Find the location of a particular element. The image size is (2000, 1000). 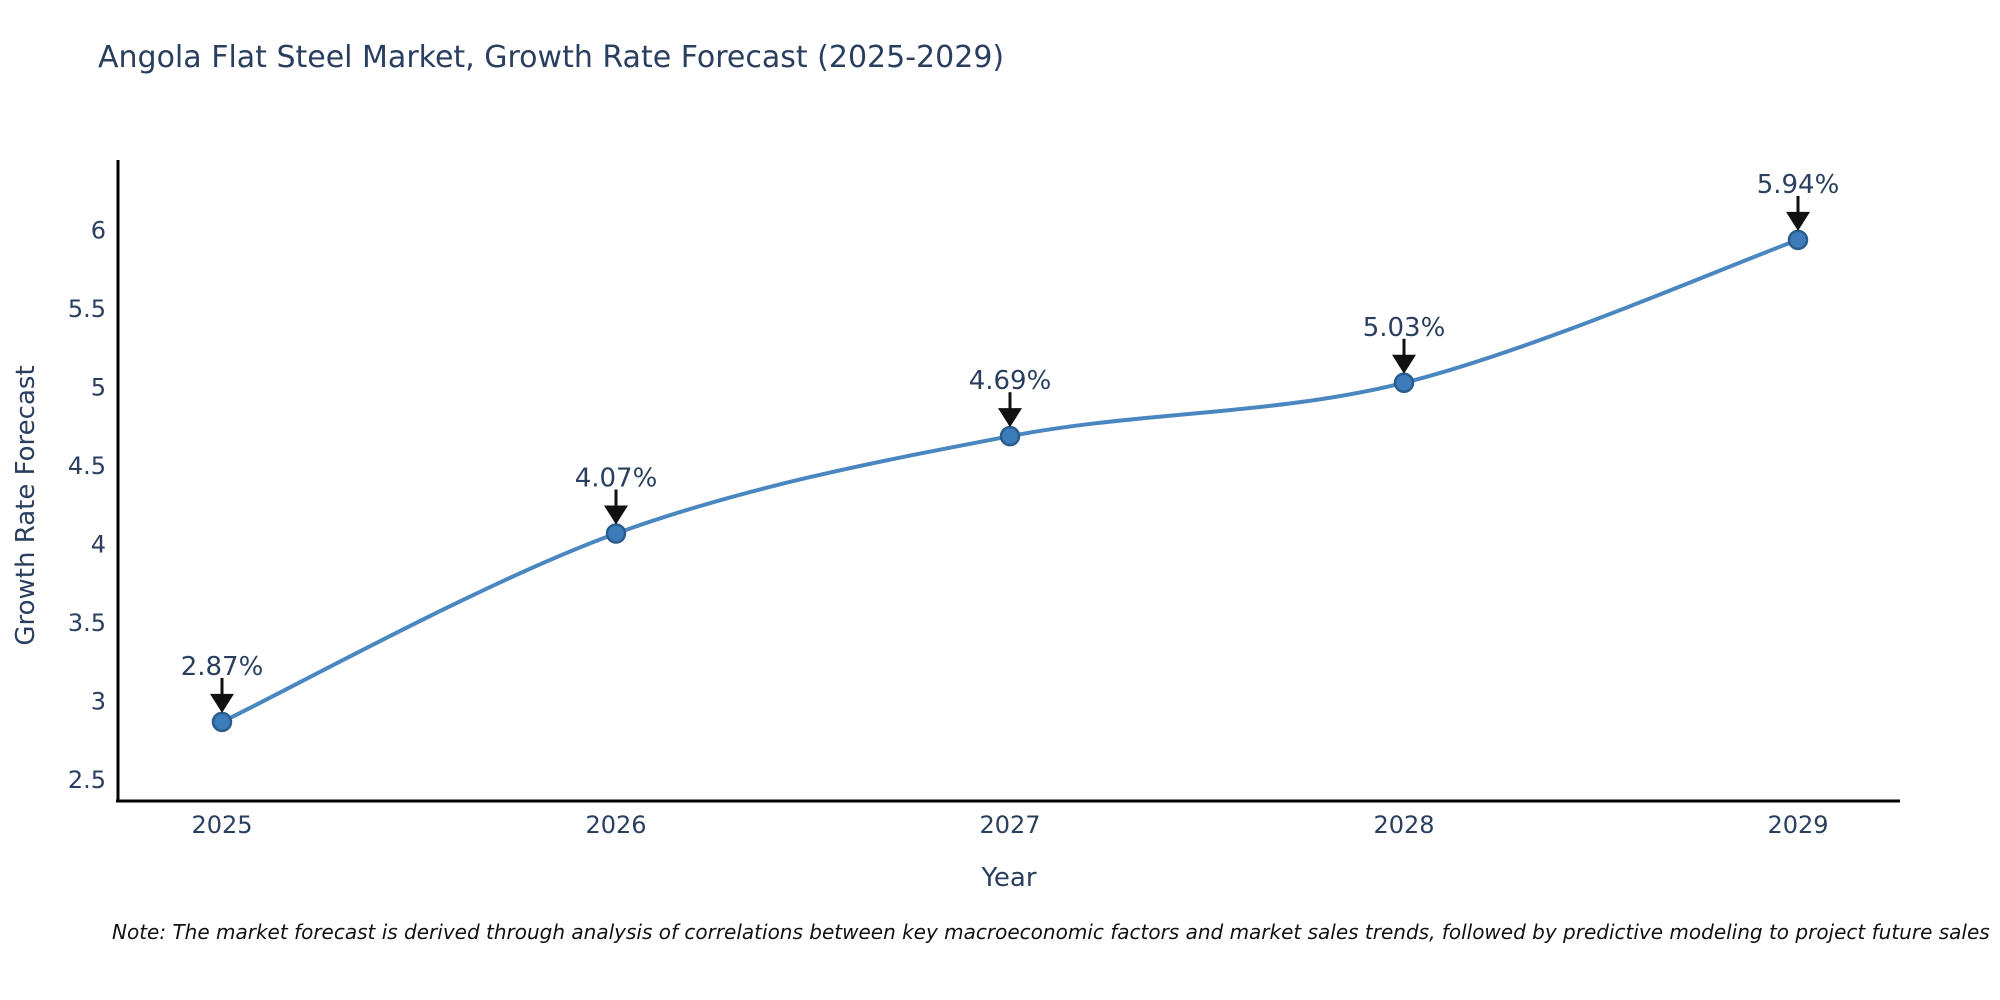

y-tick-label: 3.5 is located at coordinates (87, 623).